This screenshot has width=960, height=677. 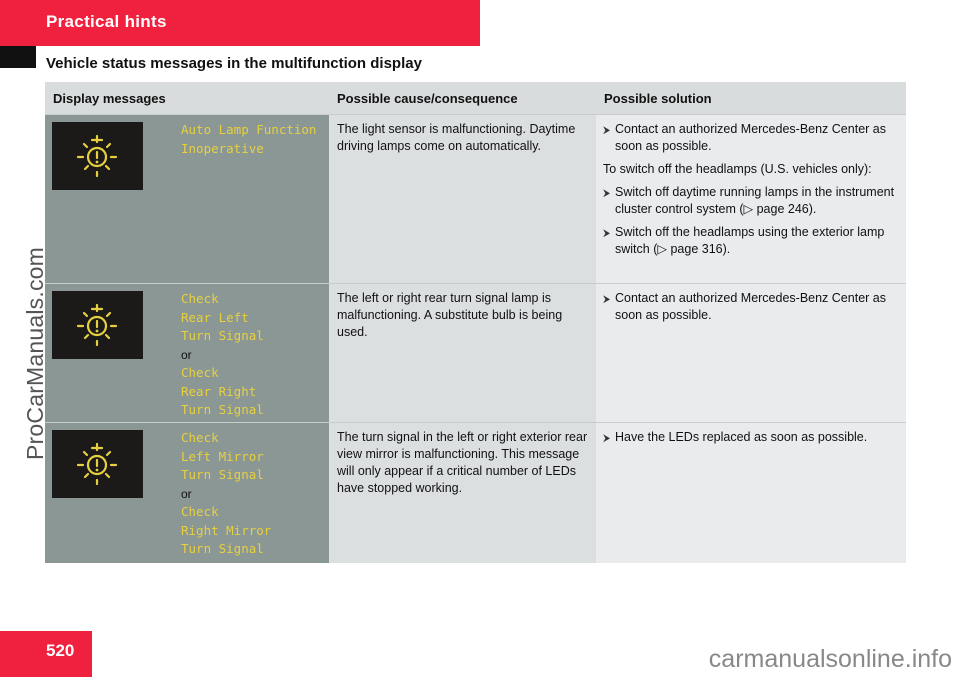 I want to click on header-bar, so click(x=240, y=23).